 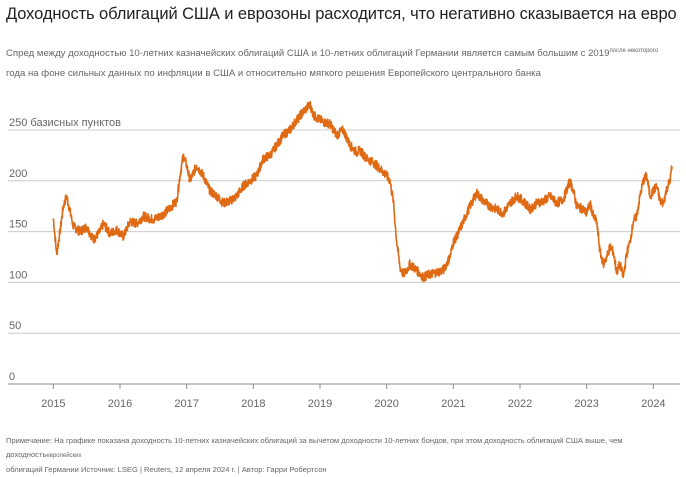 I want to click on y-tick-label: 200, so click(x=18, y=174).